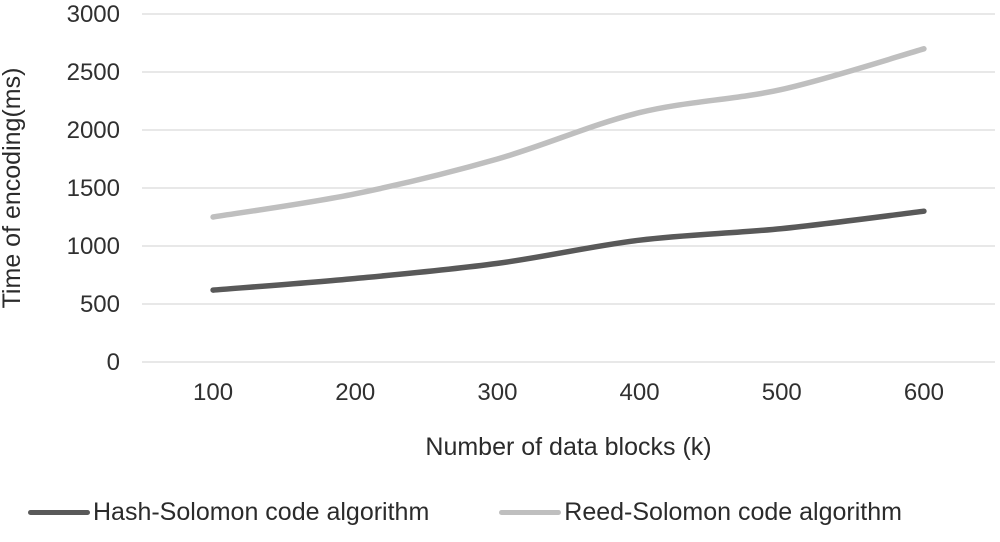 Image resolution: width=1000 pixels, height=542 pixels. Describe the element at coordinates (530, 512) in the screenshot. I see `reed-solomon-line-swatch-icon` at that location.